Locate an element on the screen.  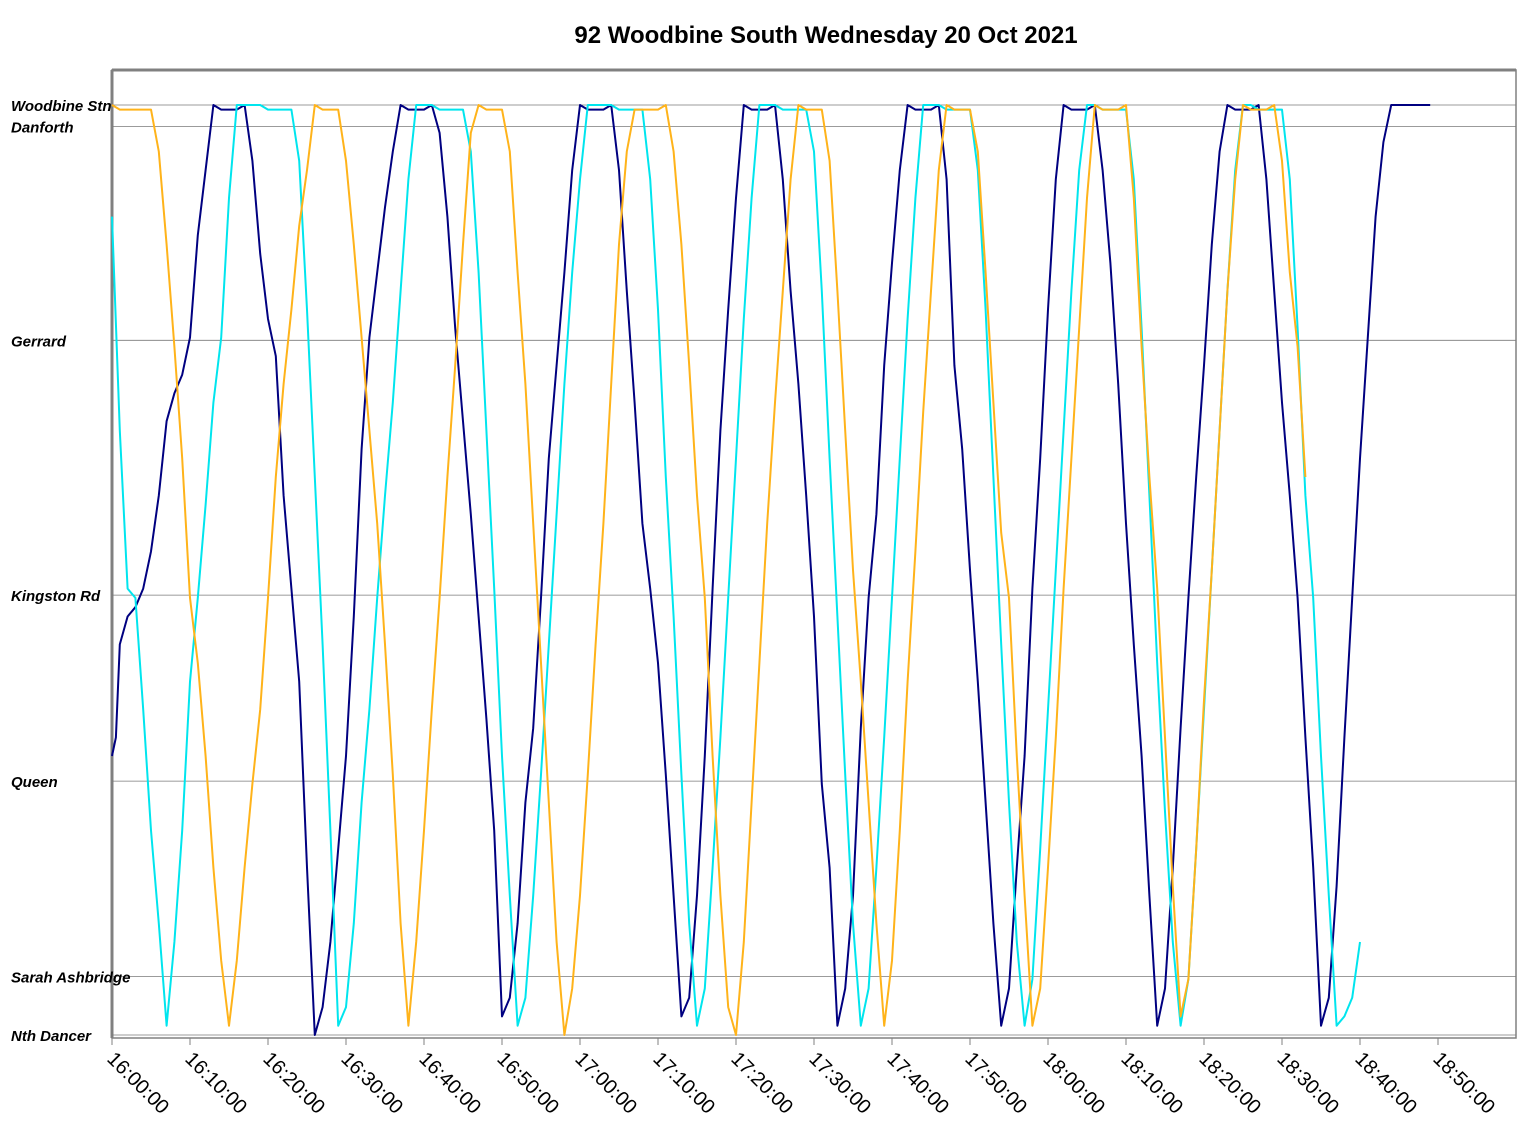
x-tick-label: 17:10:00 is located at coordinates (683, 1083).